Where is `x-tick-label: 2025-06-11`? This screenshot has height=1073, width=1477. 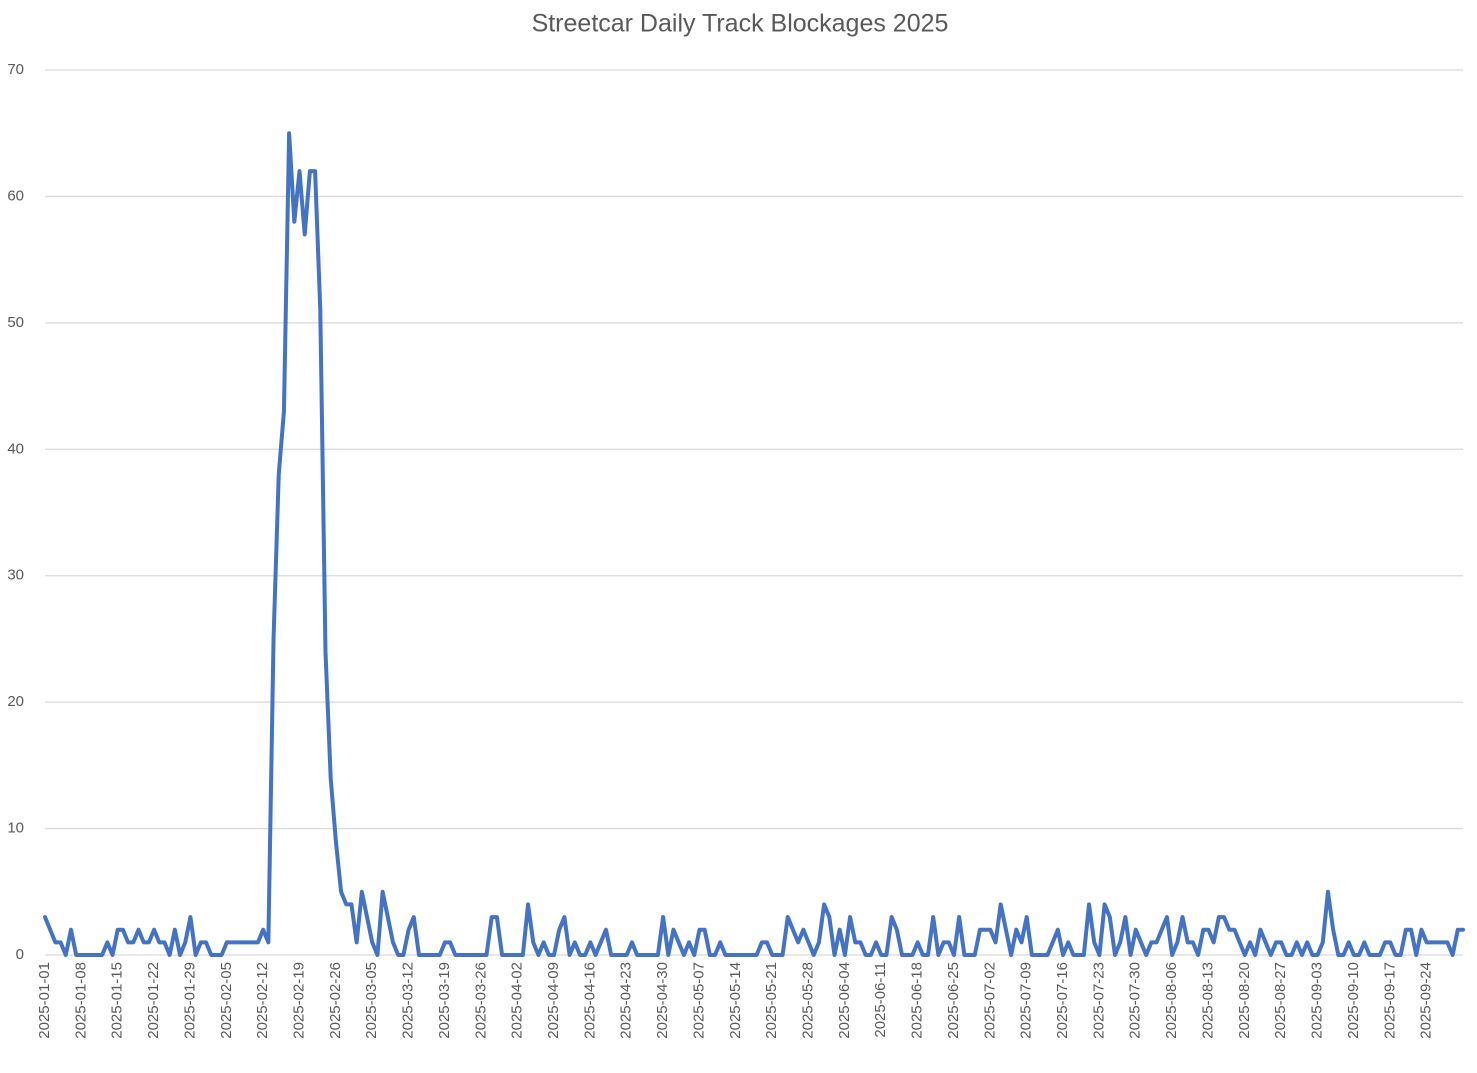 x-tick-label: 2025-06-11 is located at coordinates (880, 1000).